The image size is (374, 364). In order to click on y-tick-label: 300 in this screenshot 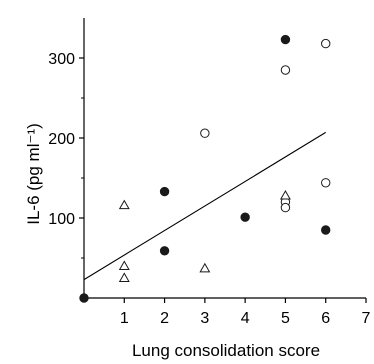, I will do `click(61, 59)`.